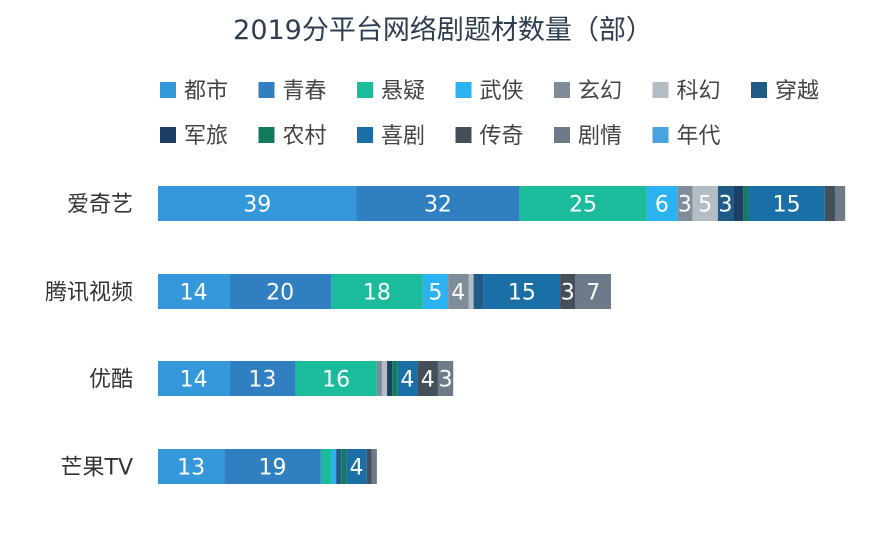  I want to click on legend-item: 军旅, so click(194, 136).